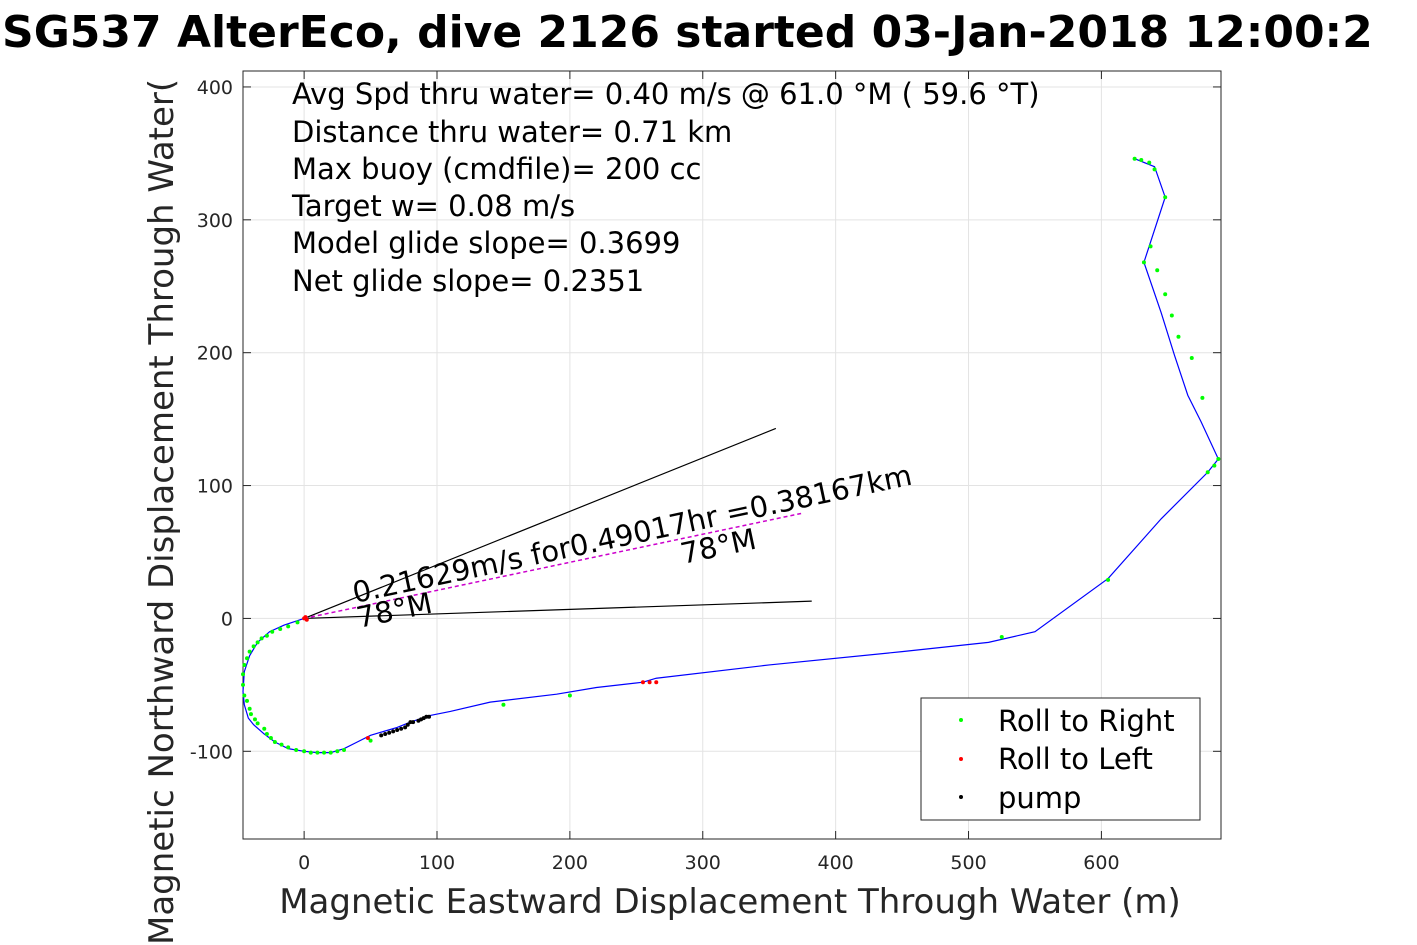  Describe the element at coordinates (1039, 798) in the screenshot. I see `legend-label-pump: pump` at that location.